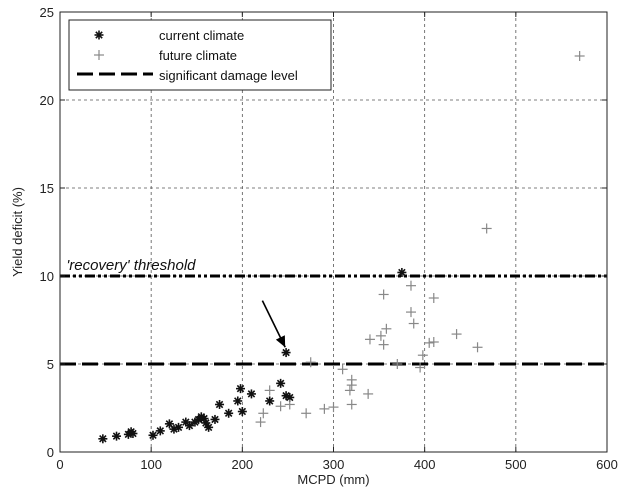  I want to click on legend-current-climate-symbol, so click(99, 35).